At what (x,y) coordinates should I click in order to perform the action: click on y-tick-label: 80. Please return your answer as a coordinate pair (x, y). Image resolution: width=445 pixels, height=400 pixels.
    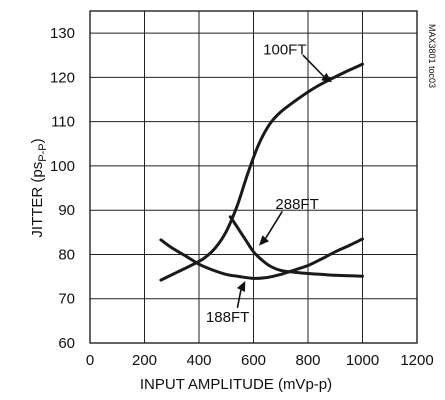
    Looking at the image, I should click on (66, 254).